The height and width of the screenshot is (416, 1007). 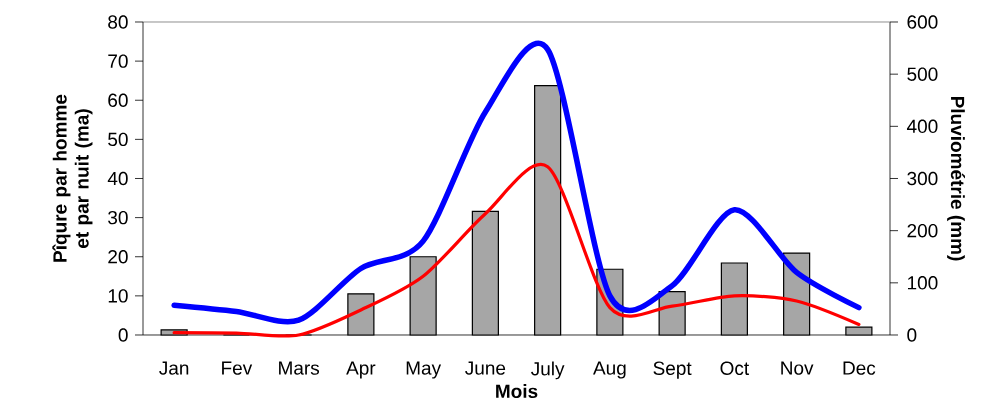 I want to click on x-tick-label: Mars, so click(x=299, y=368).